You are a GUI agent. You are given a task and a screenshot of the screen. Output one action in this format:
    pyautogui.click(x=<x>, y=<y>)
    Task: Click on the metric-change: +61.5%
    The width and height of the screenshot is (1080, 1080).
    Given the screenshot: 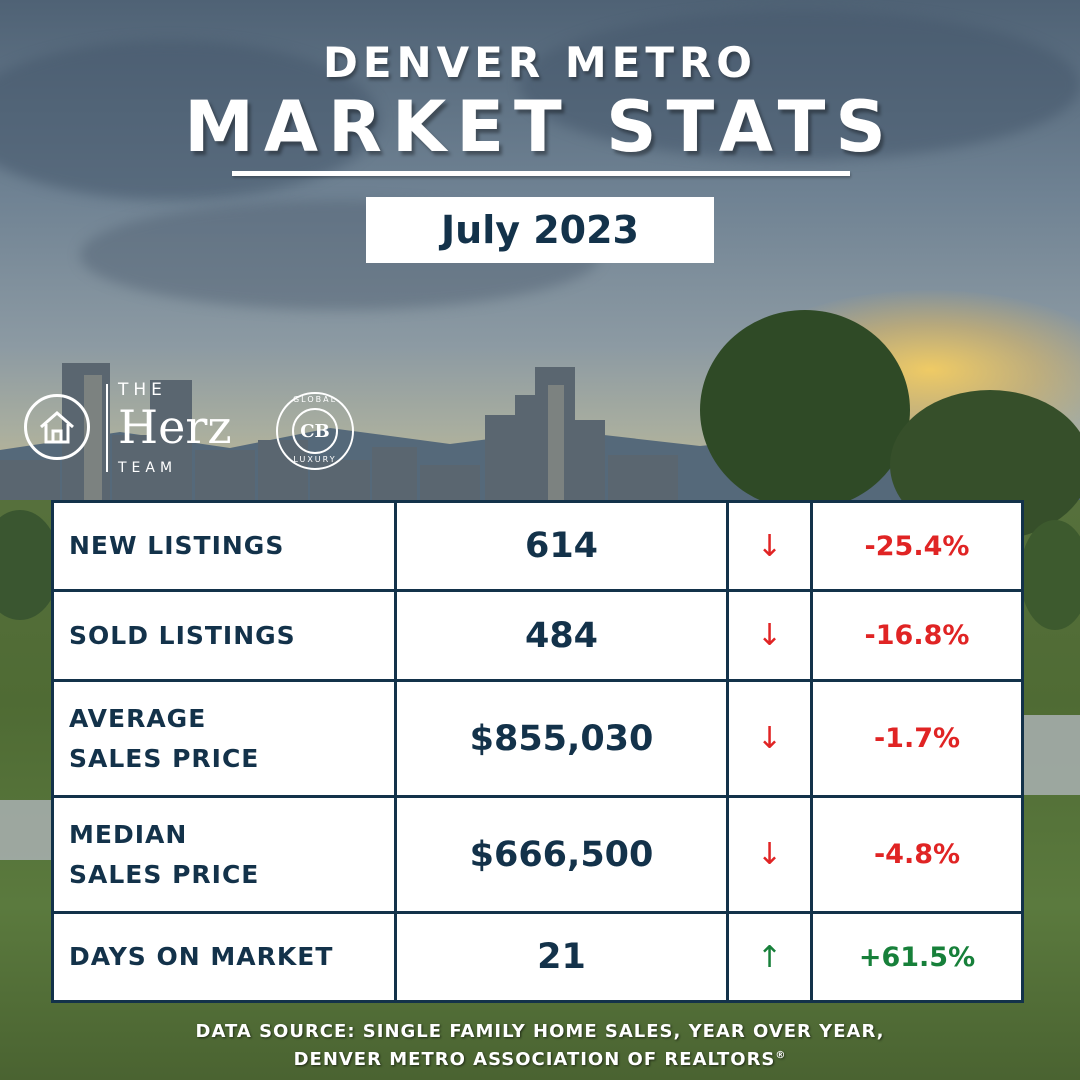 What is the action you would take?
    pyautogui.click(x=917, y=957)
    